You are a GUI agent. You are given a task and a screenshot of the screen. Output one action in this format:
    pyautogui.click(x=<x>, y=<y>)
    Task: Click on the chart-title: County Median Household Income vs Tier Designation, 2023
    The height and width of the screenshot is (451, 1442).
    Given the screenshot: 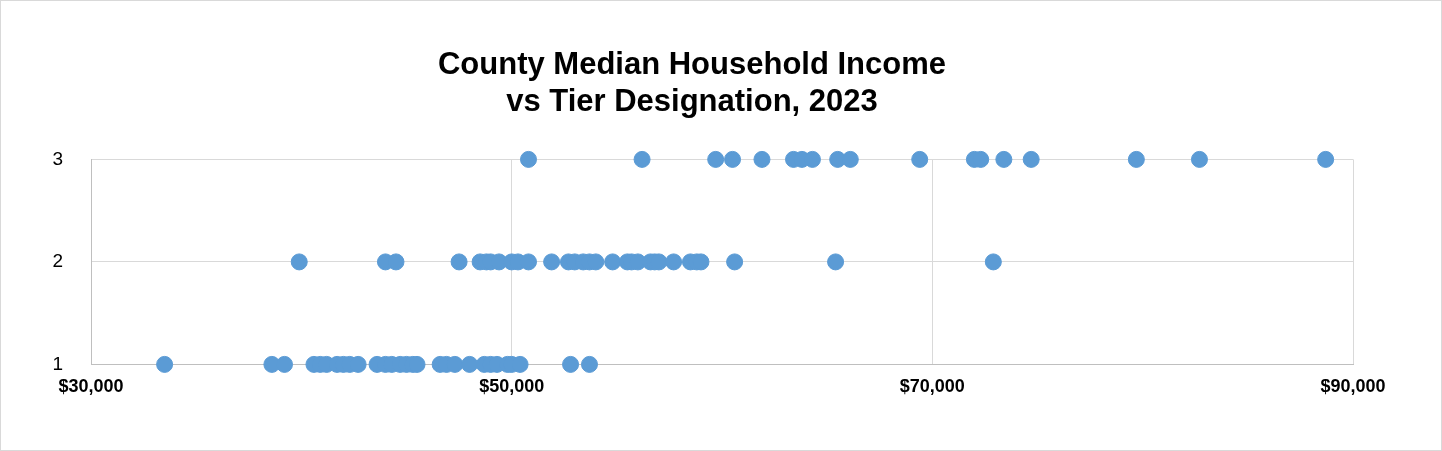 What is the action you would take?
    pyautogui.click(x=692, y=82)
    